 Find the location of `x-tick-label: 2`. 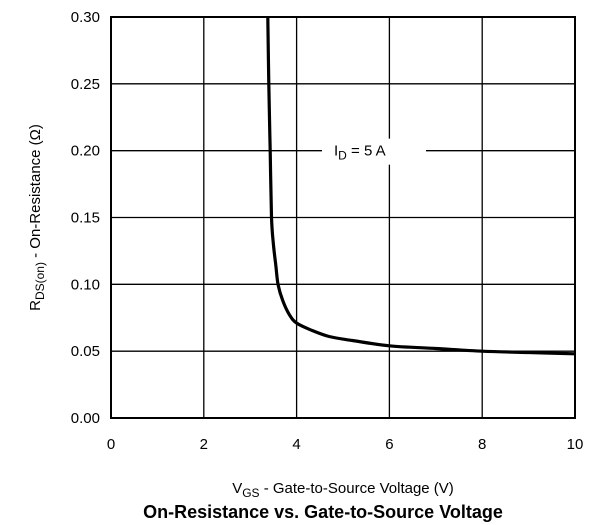

x-tick-label: 2 is located at coordinates (204, 444).